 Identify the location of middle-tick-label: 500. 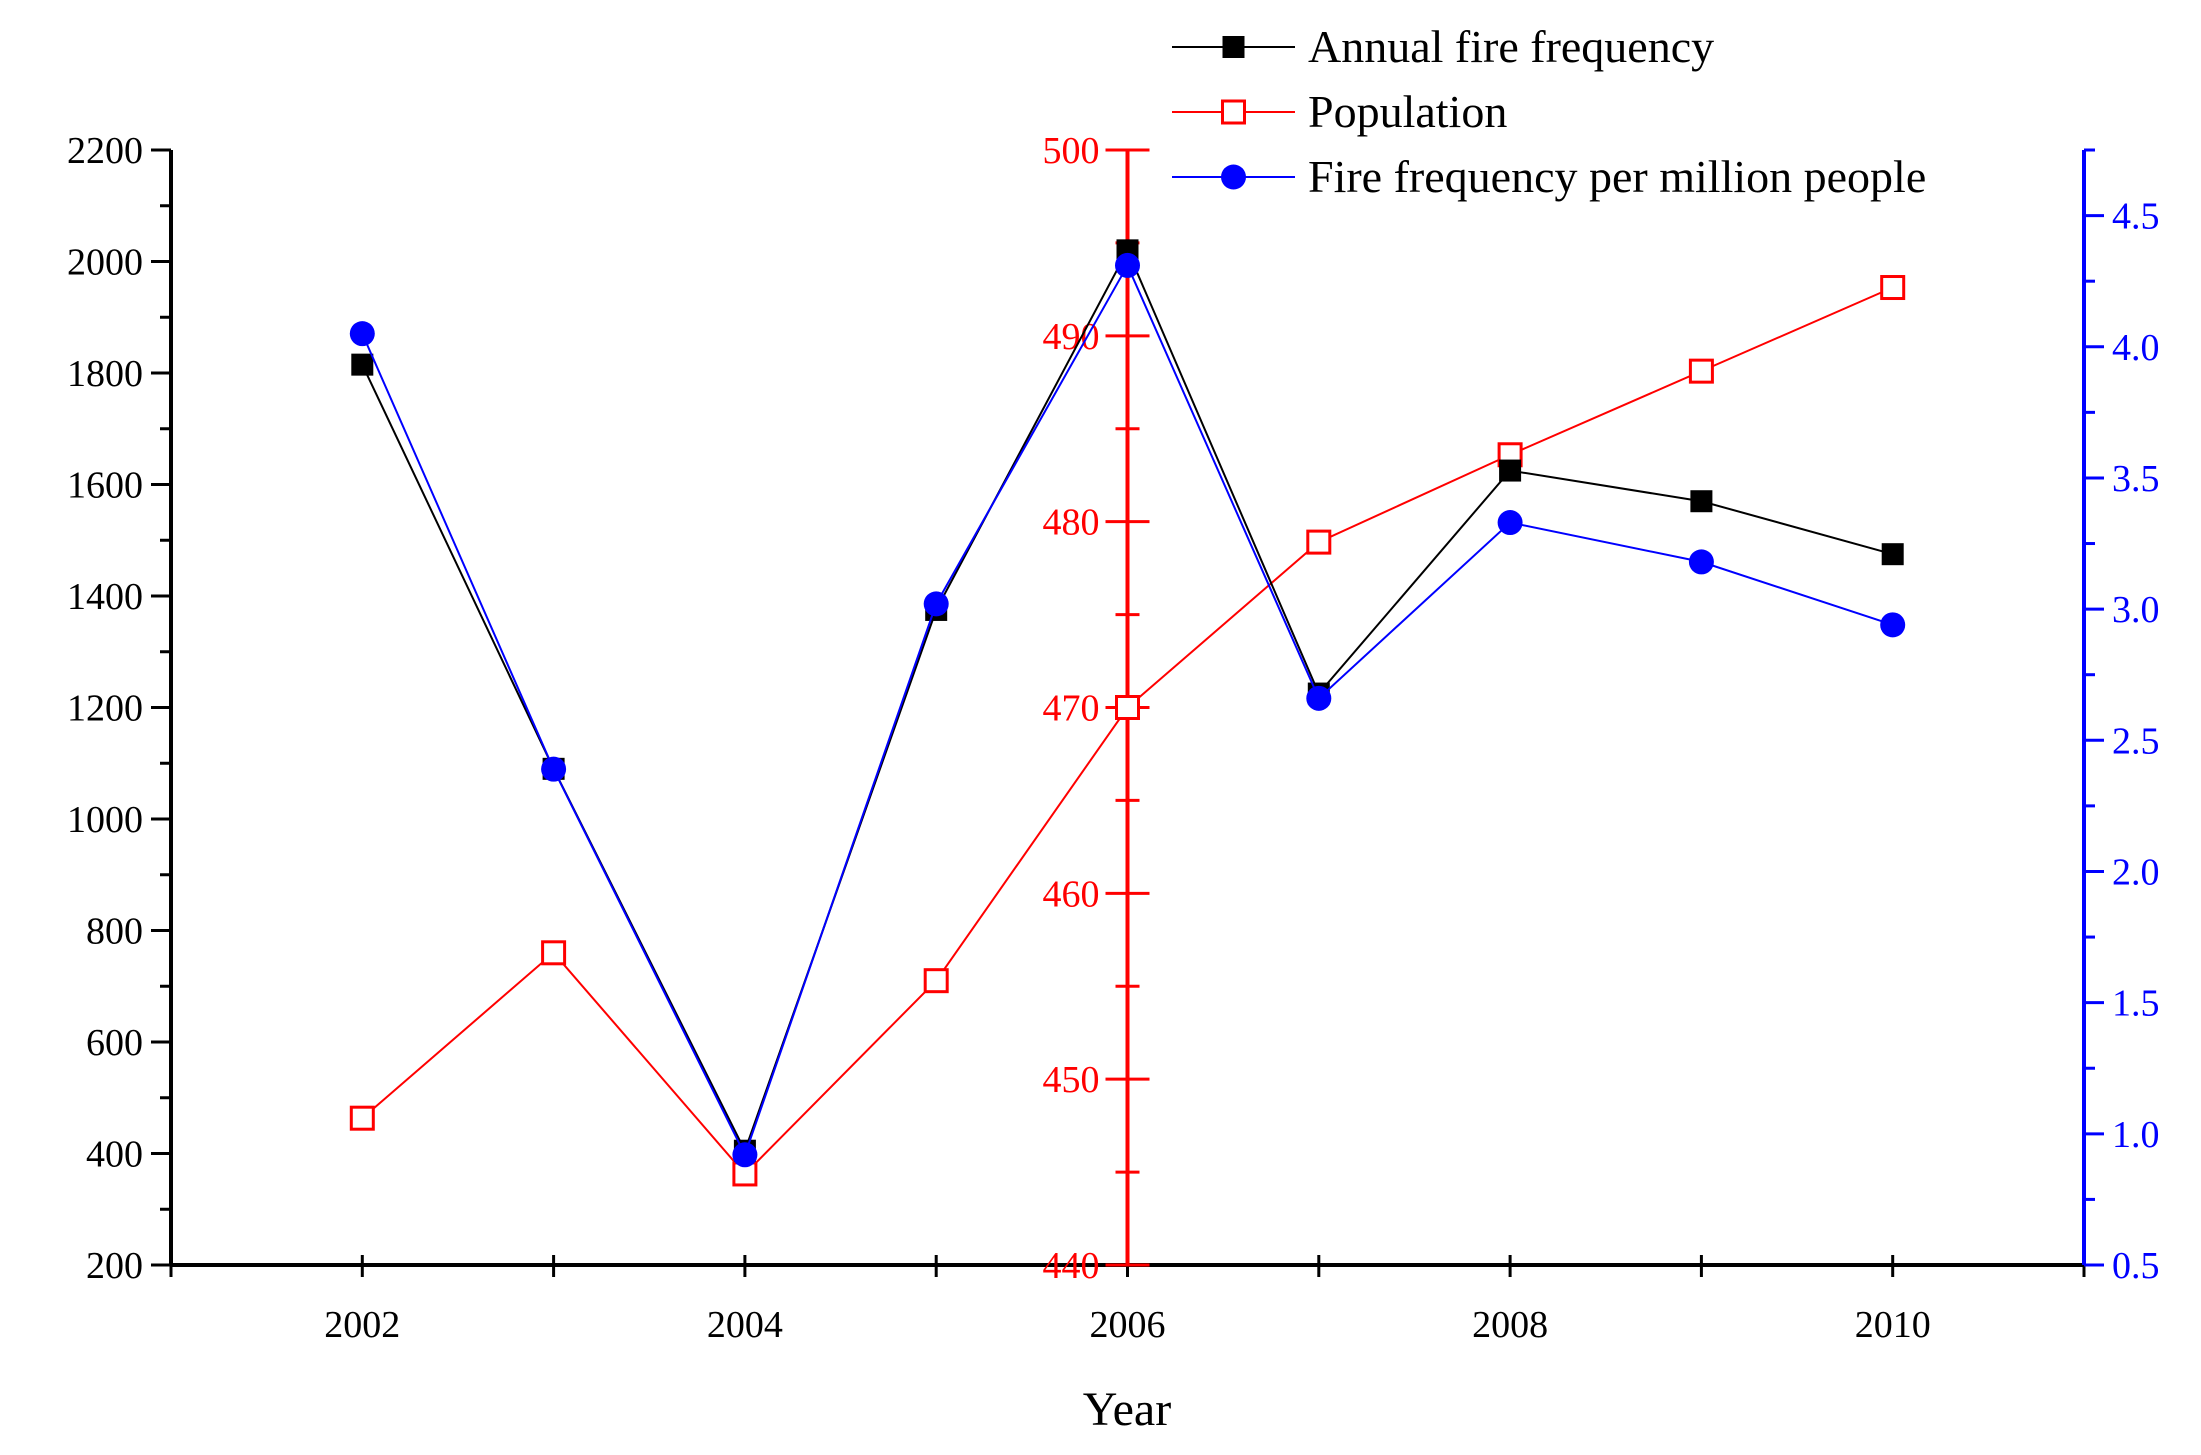
(1071, 151).